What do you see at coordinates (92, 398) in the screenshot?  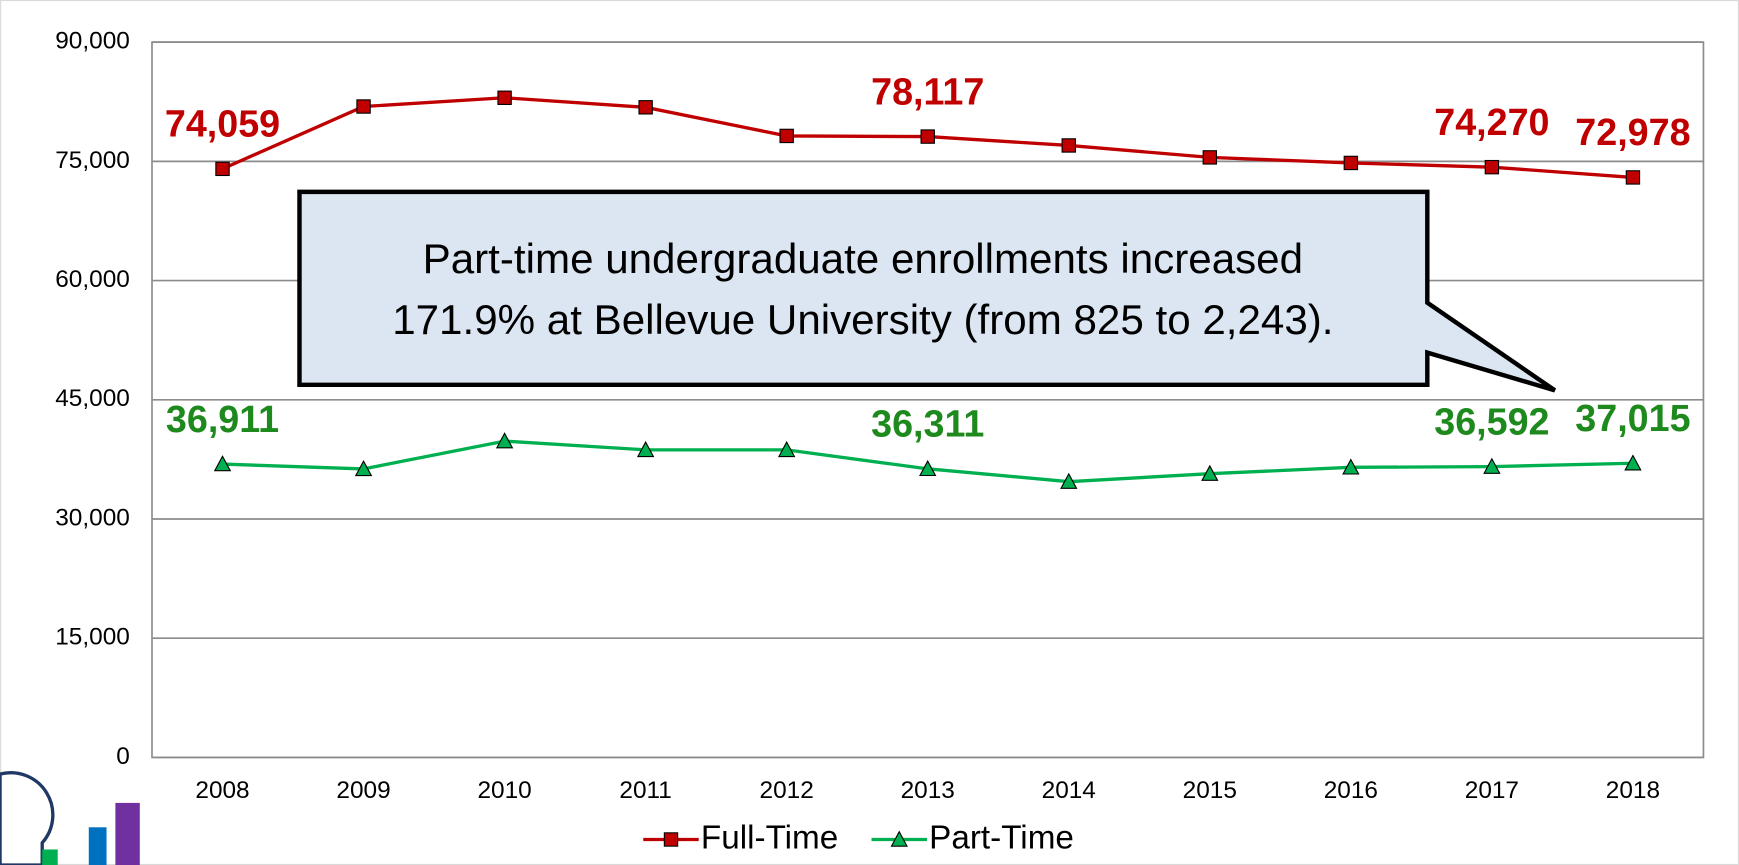 I see `y-tick-label: 45,000` at bounding box center [92, 398].